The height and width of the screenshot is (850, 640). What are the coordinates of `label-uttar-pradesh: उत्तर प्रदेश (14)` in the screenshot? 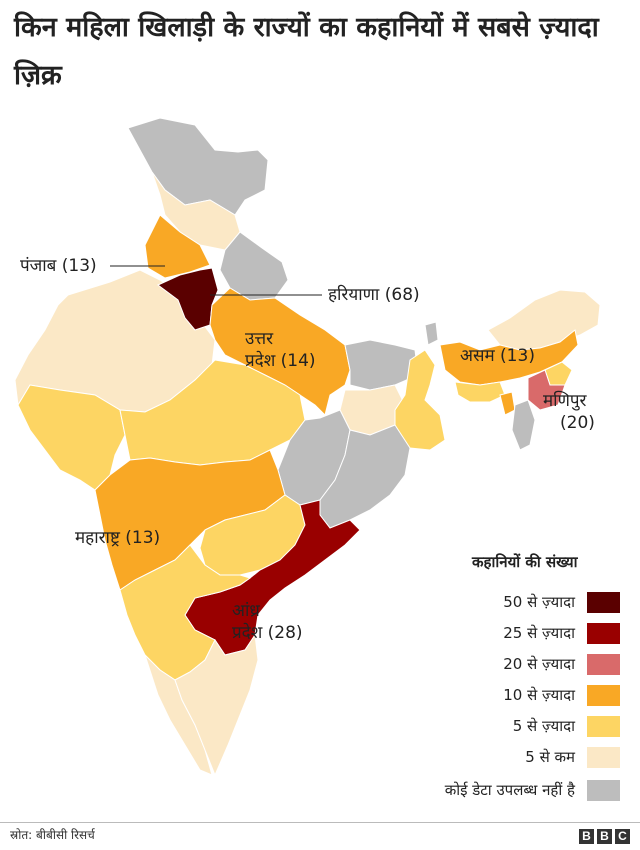 It's located at (280, 350).